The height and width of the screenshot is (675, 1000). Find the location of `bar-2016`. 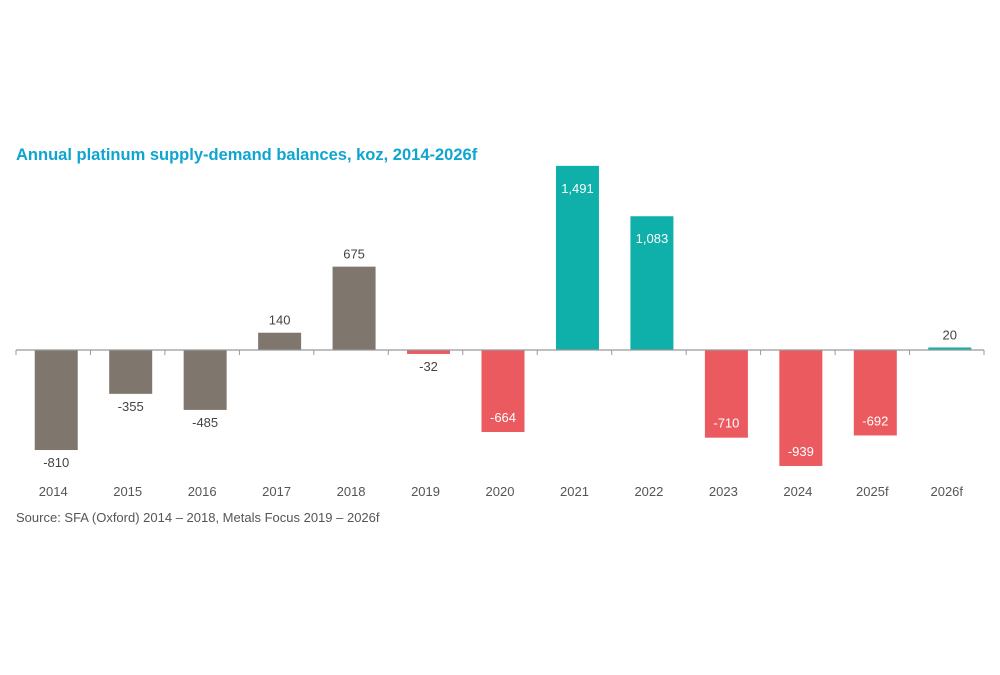

bar-2016 is located at coordinates (205, 380).